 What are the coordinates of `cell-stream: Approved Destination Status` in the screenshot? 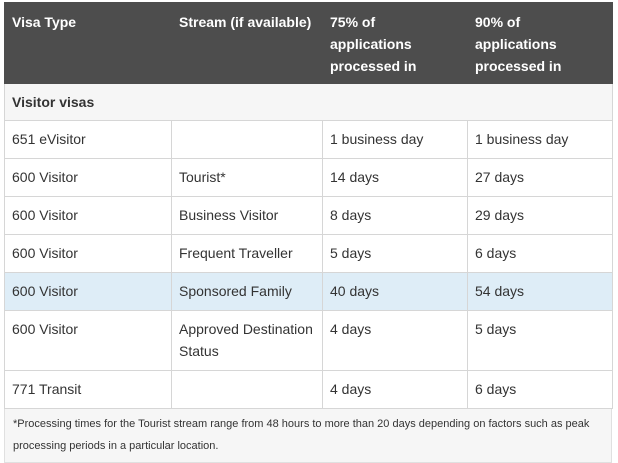 It's located at (247, 340).